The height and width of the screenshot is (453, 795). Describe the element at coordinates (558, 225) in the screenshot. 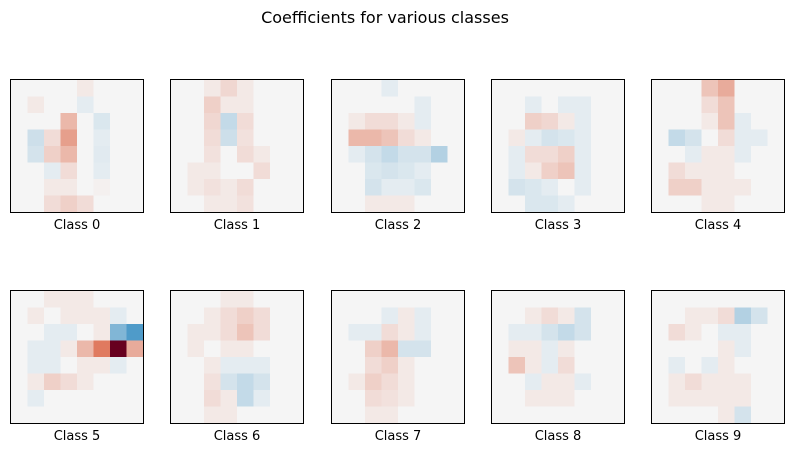

I see `panel-label: Class 3` at that location.